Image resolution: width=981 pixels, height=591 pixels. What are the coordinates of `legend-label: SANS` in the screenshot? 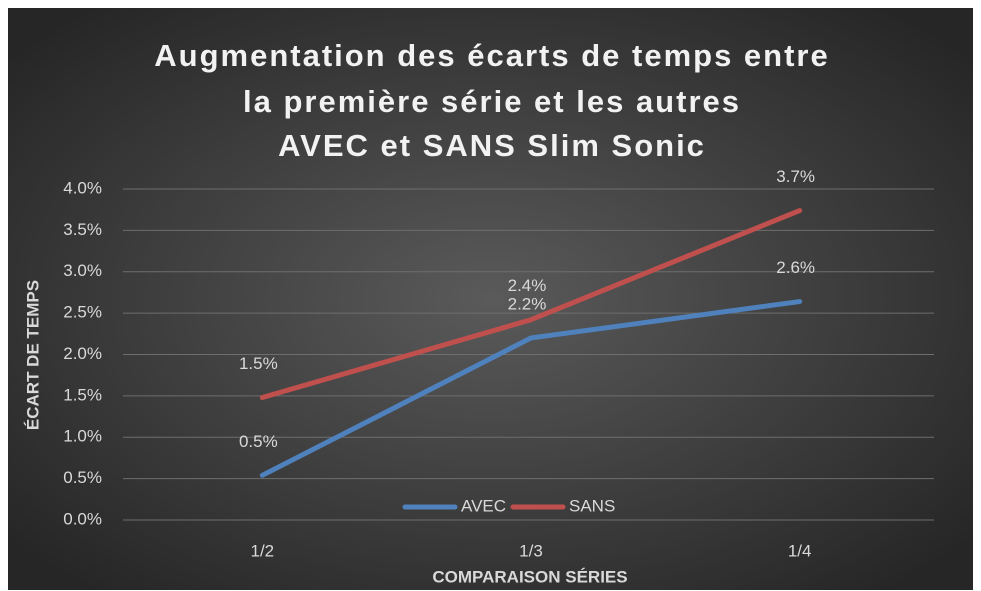 It's located at (592, 505).